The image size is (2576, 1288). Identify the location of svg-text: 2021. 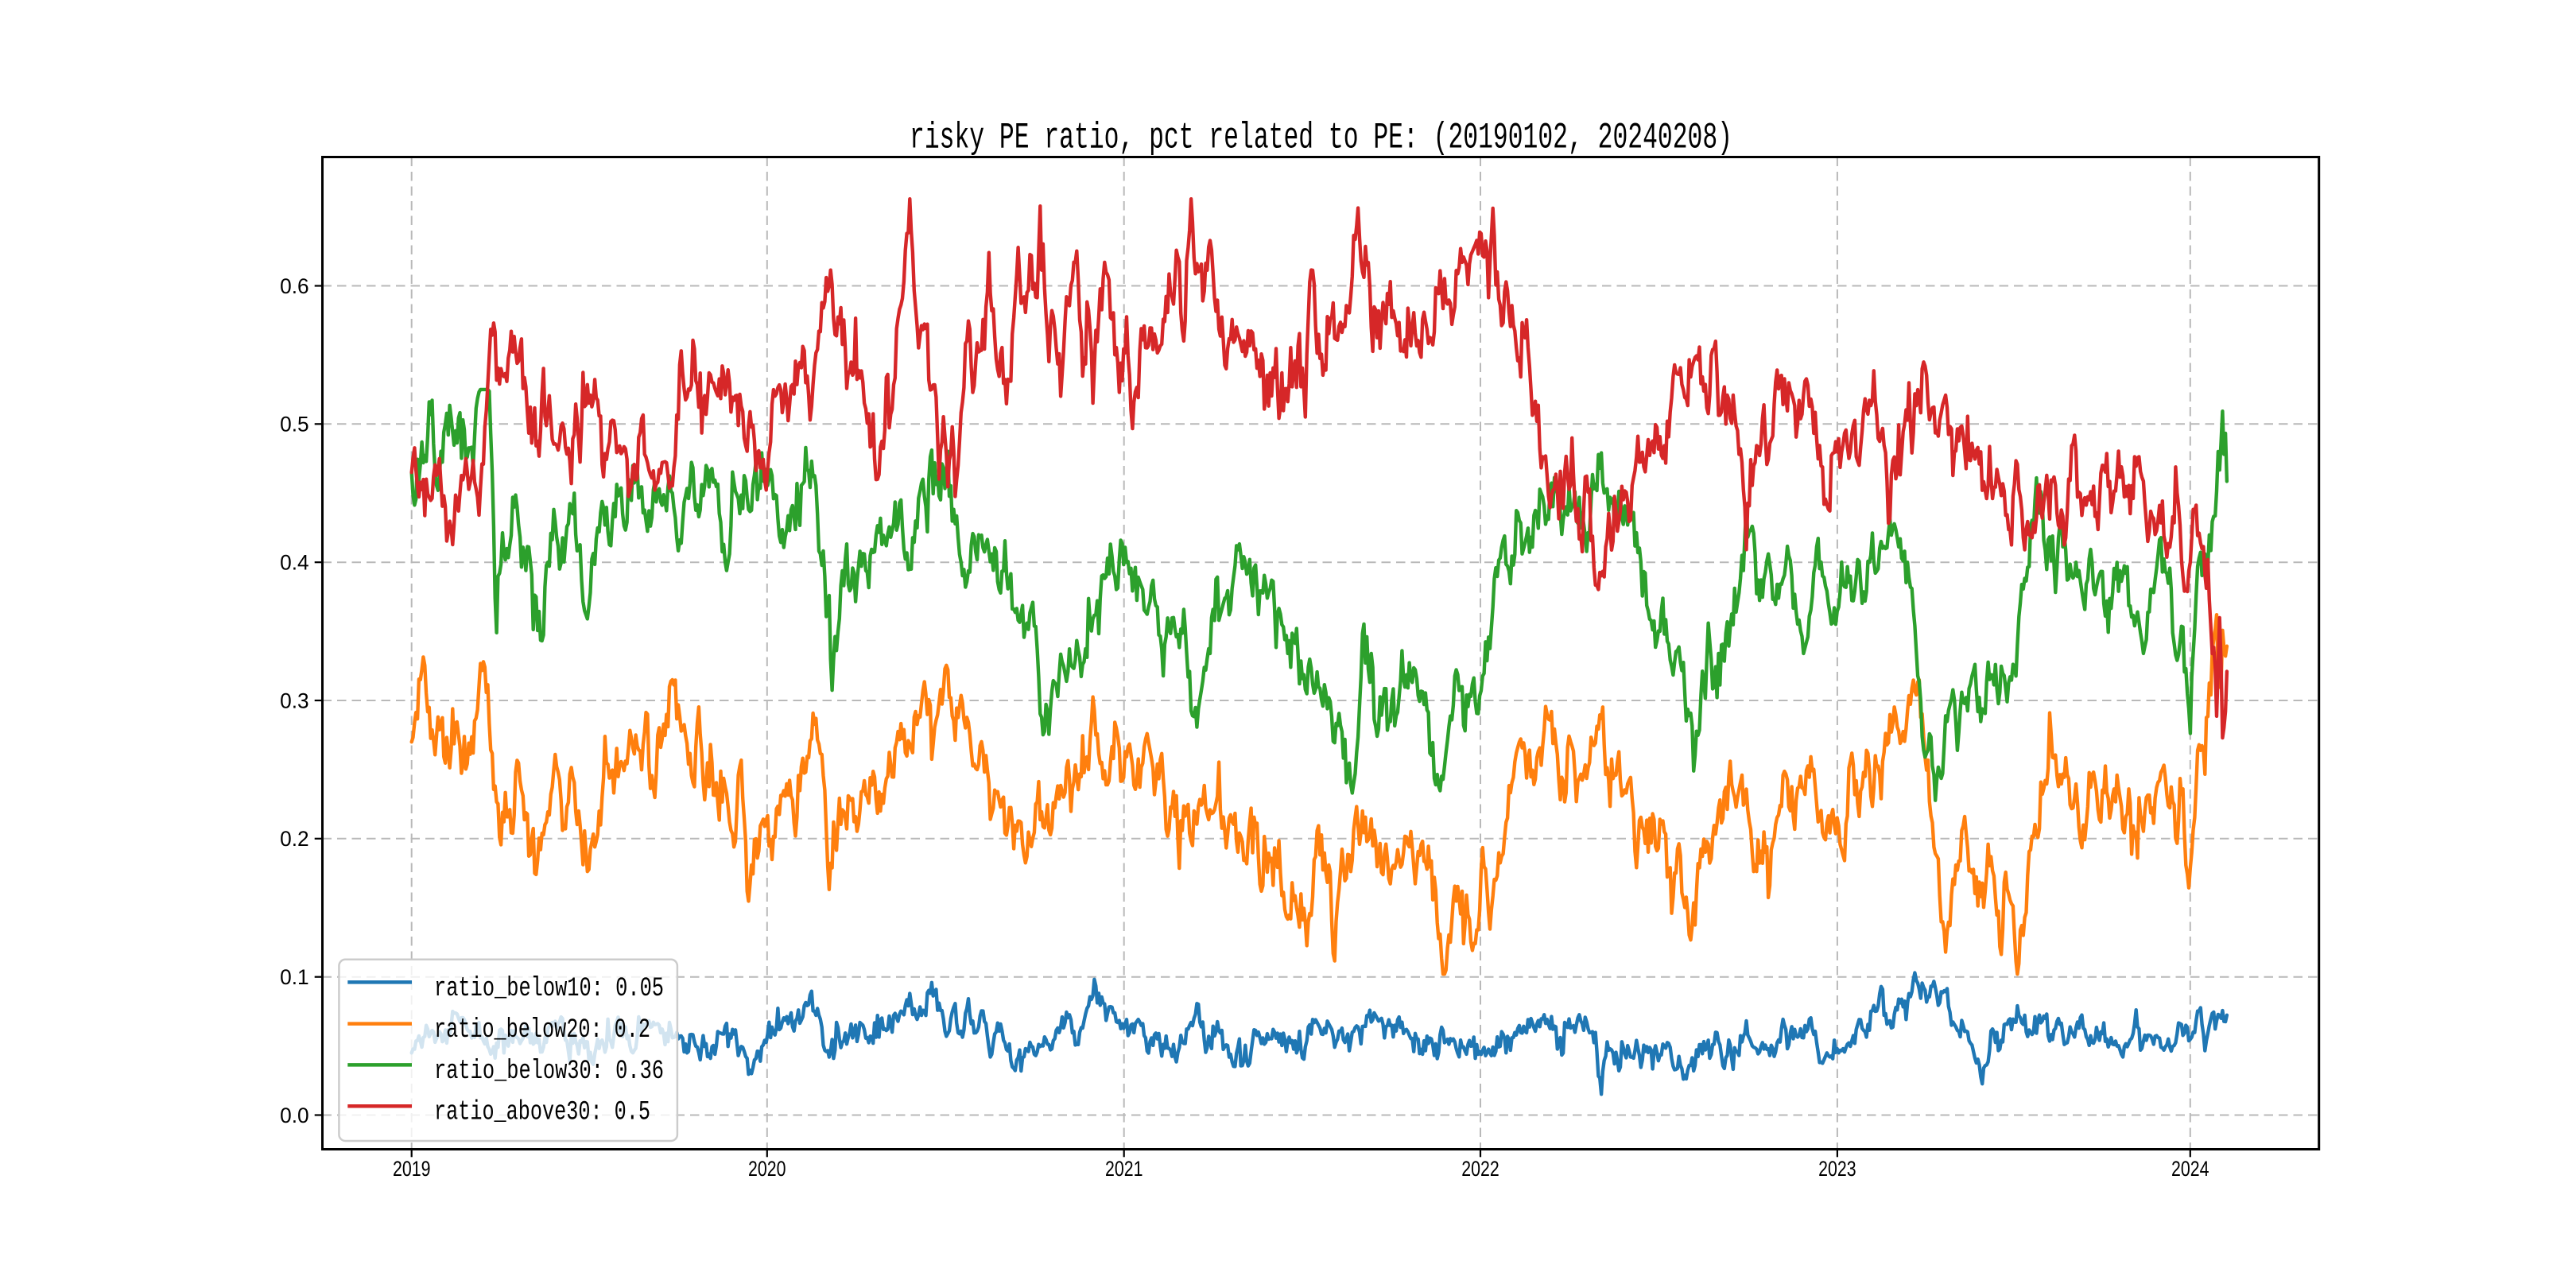
(1124, 1169).